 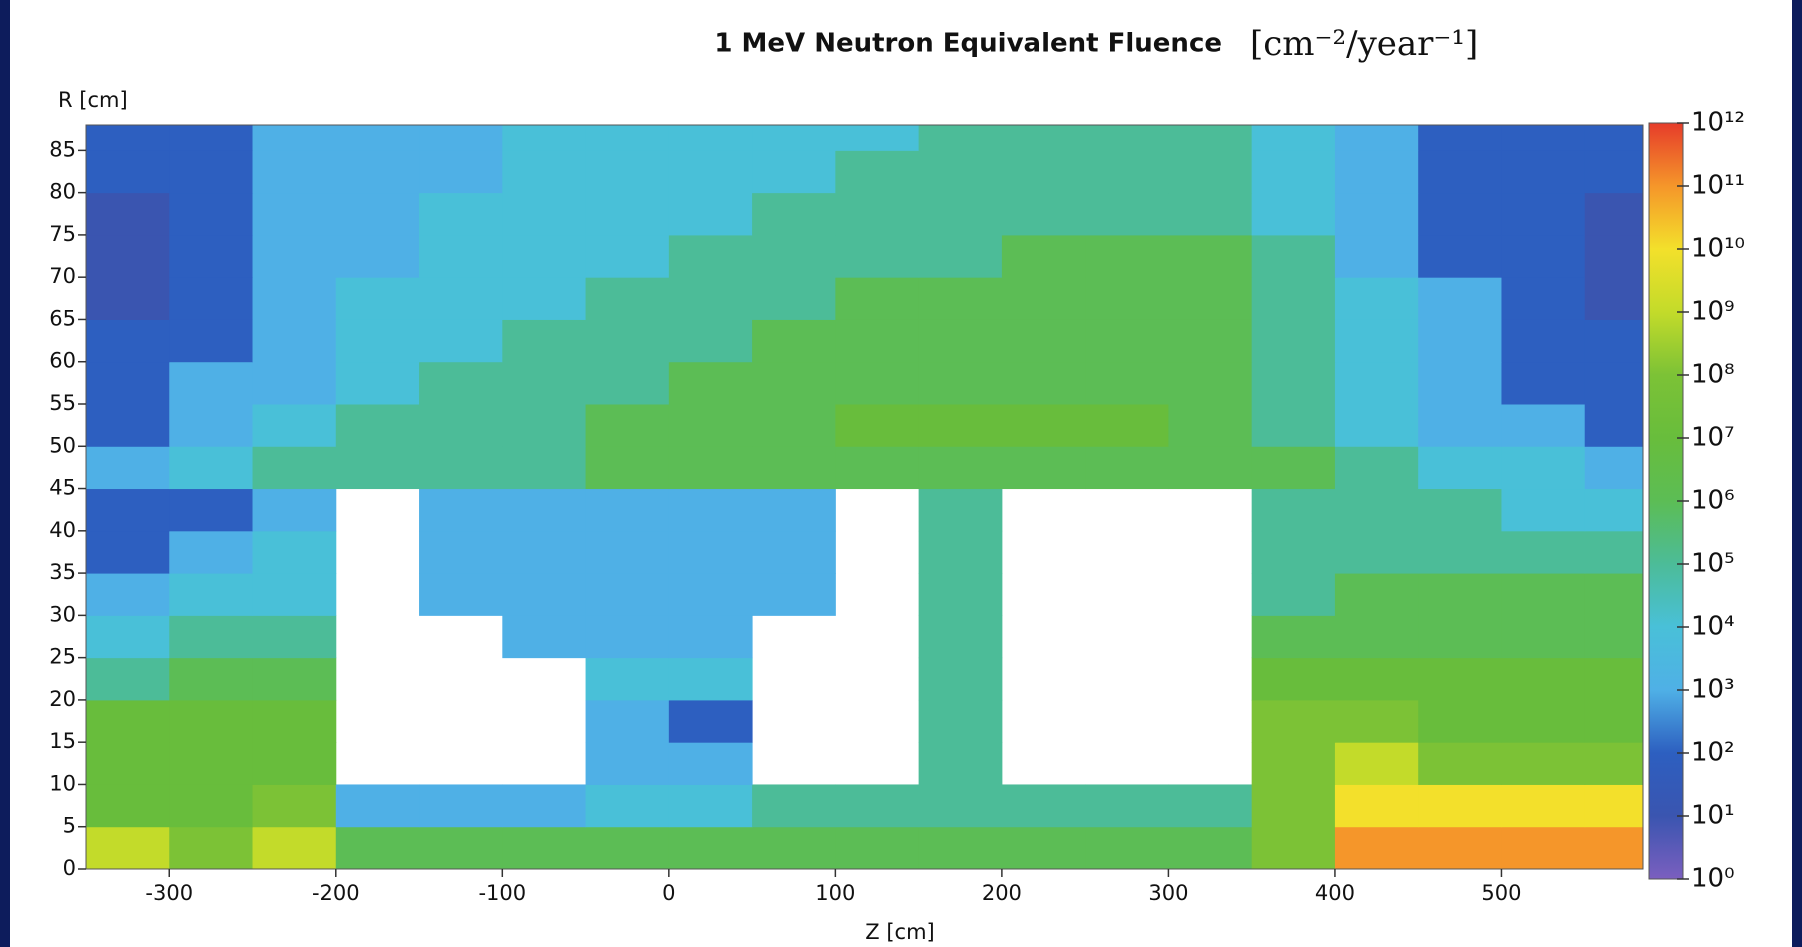 I want to click on y-tick-label: 5, so click(x=69, y=826).